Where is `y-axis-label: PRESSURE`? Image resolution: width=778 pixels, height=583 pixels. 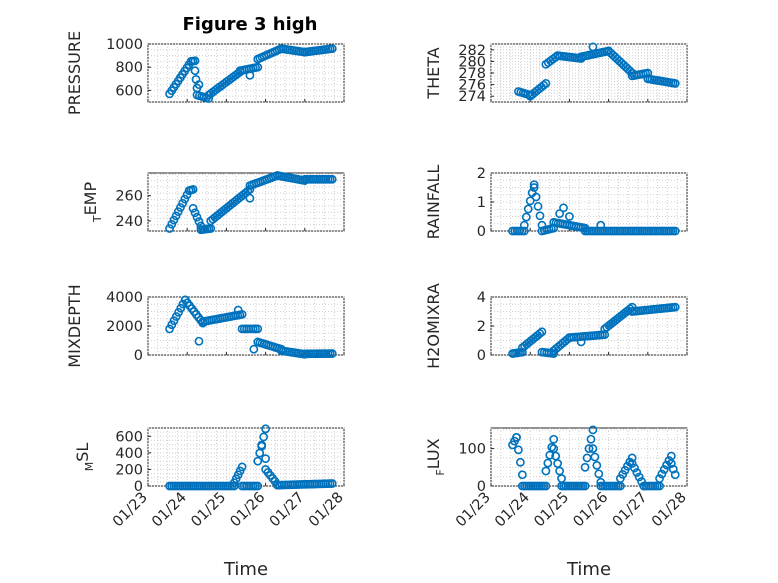
y-axis-label: PRESSURE is located at coordinates (74, 73).